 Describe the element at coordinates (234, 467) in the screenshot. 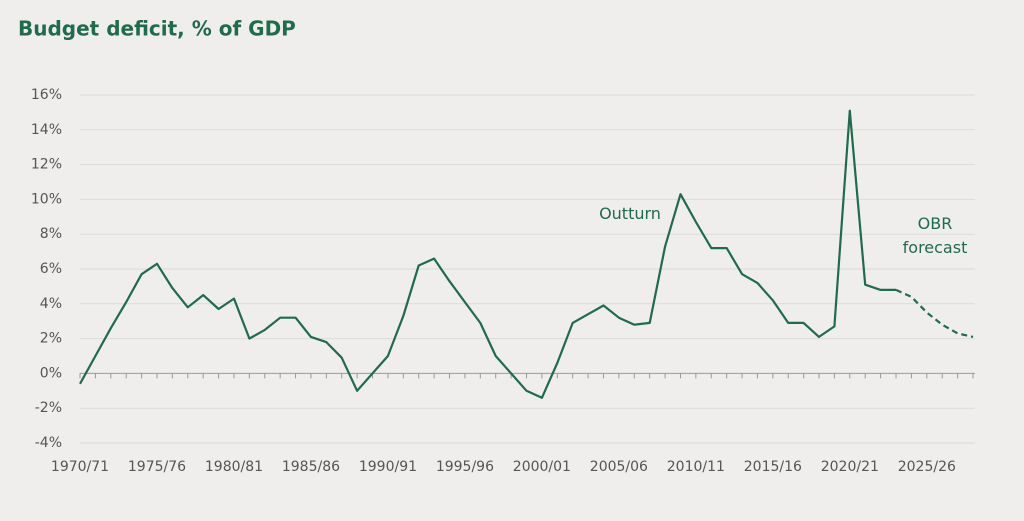

I see `x-tick-label: 1980/81` at that location.